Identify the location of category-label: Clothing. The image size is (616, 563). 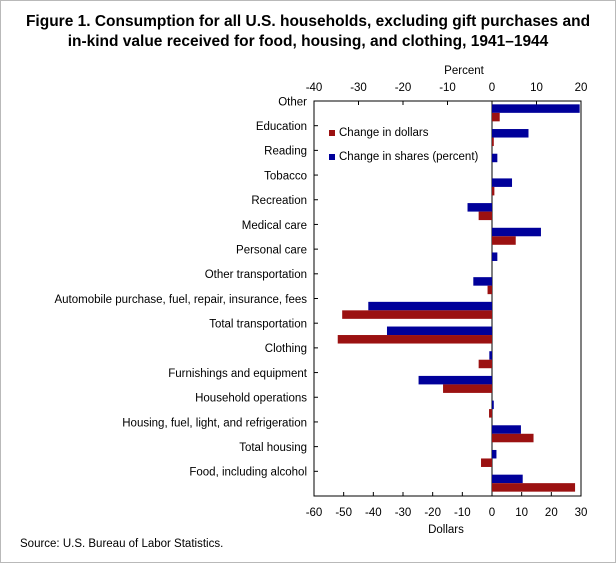
(286, 349).